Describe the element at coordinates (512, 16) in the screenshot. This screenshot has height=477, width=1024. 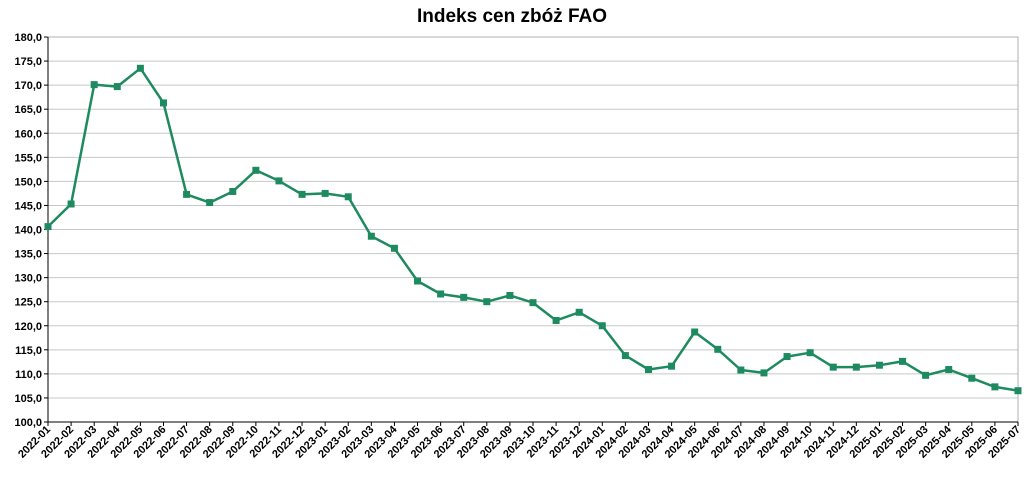
I see `chart-title: Indeks cen zbóż FAO` at that location.